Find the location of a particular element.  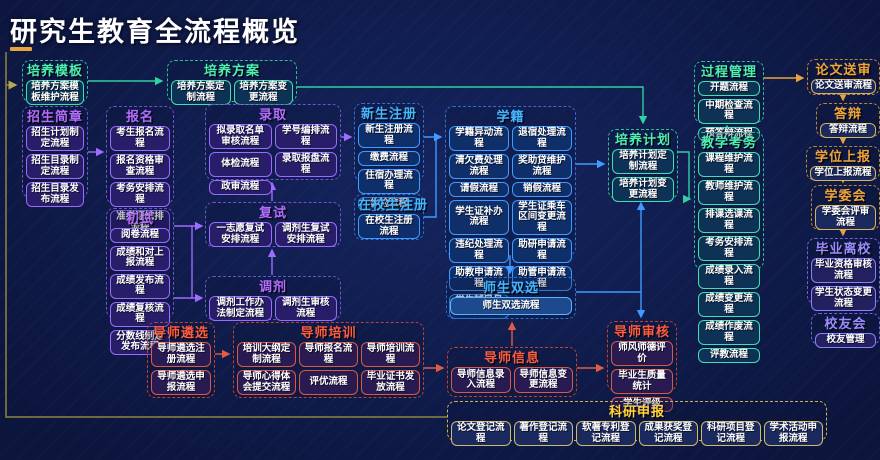

flow-item: 请假流程 is located at coordinates (479, 189).